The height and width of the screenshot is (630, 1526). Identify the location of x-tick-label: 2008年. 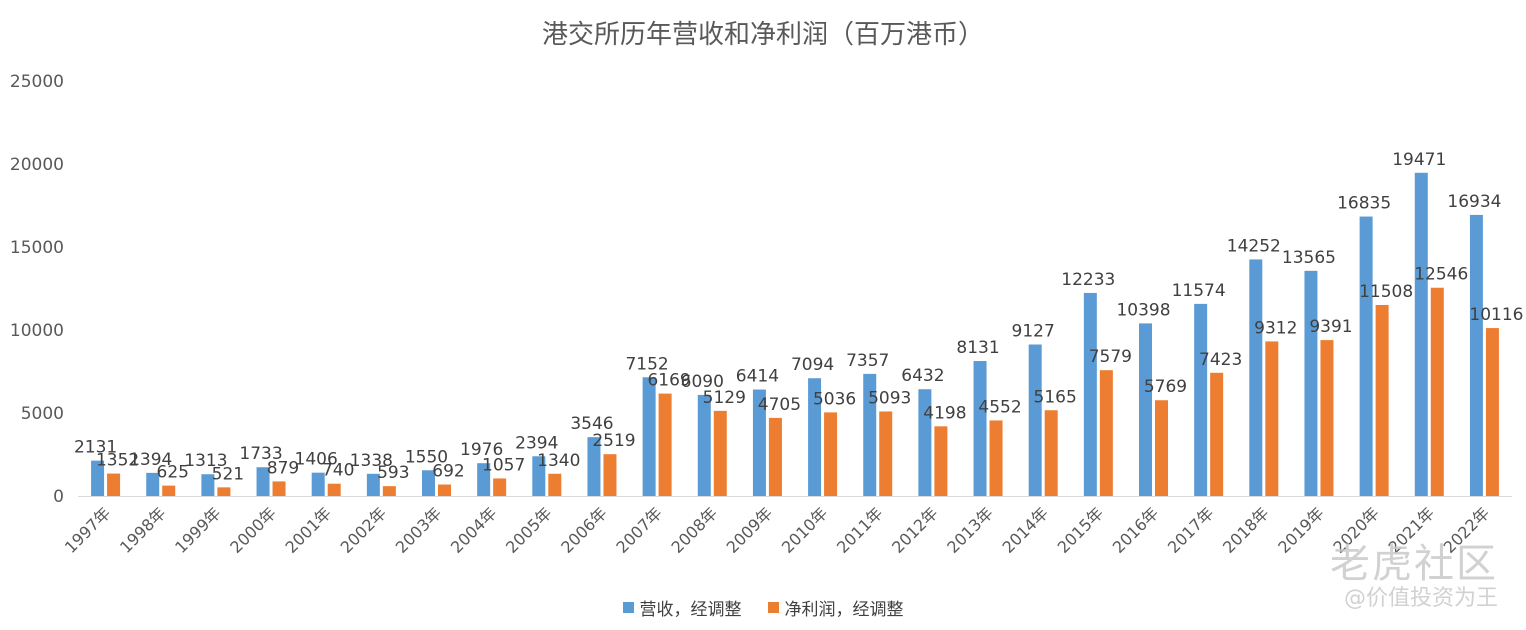
(695, 530).